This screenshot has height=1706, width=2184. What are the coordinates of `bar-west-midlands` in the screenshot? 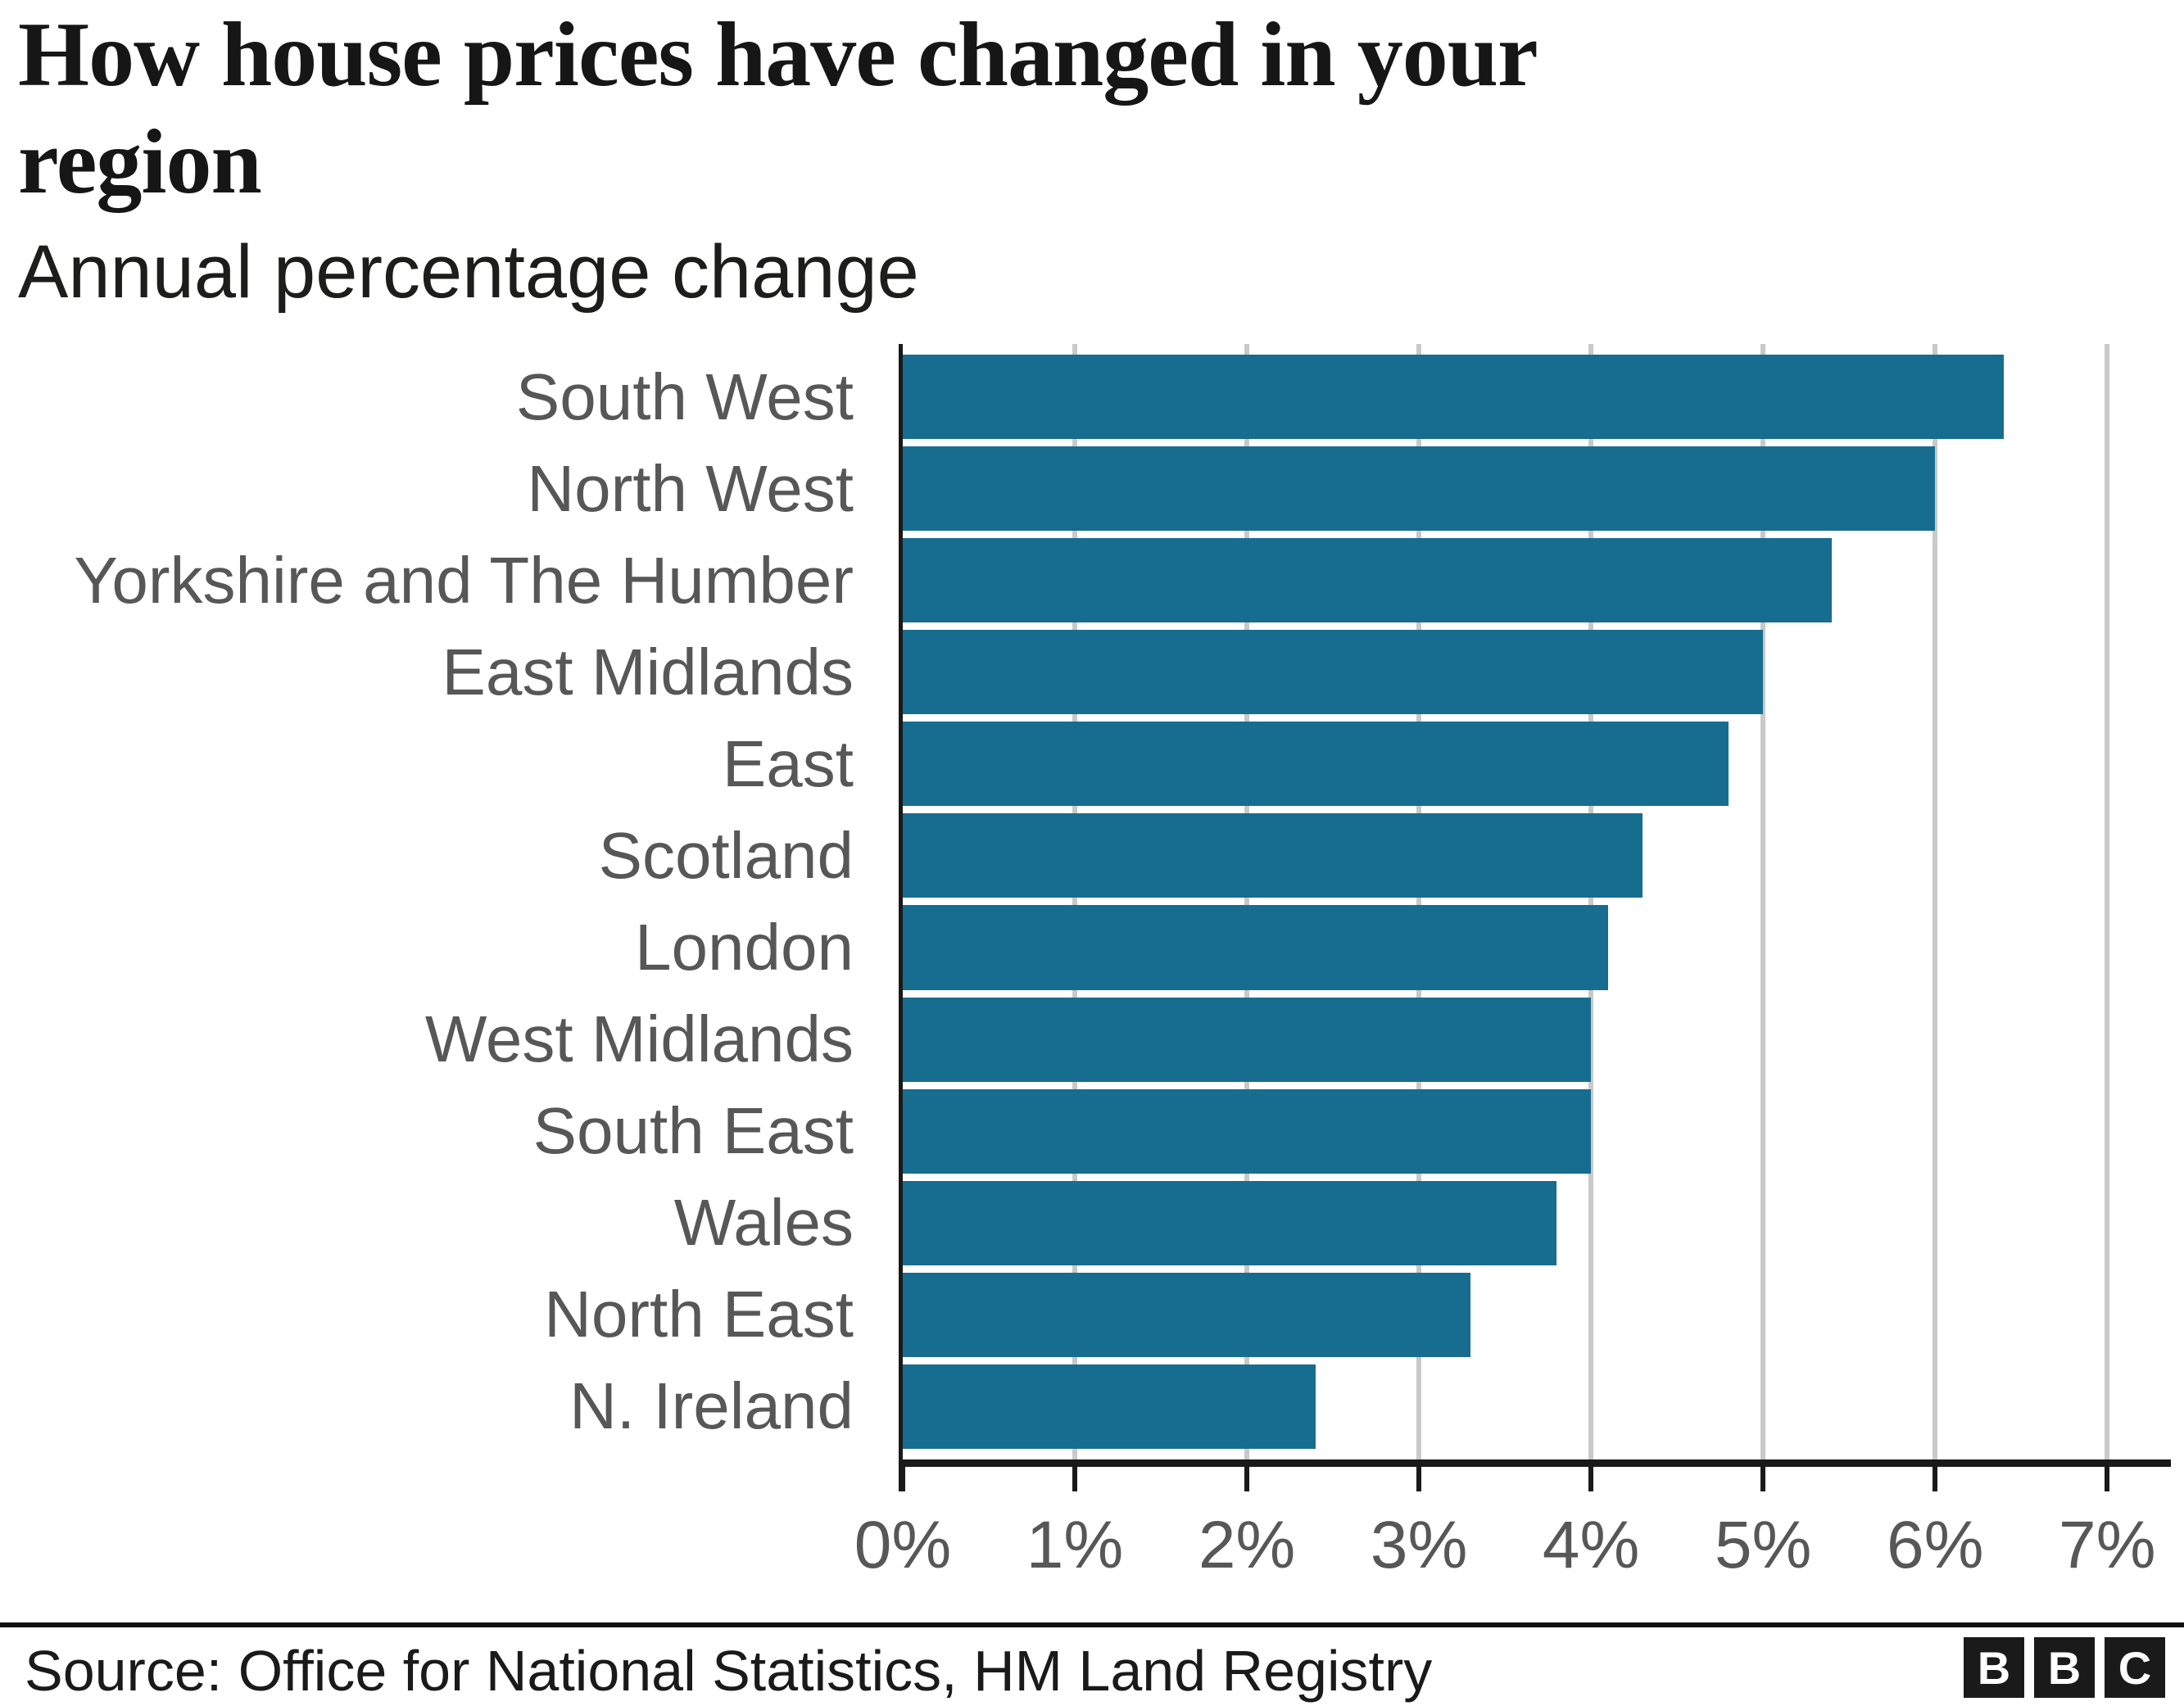 It's located at (1247, 1039).